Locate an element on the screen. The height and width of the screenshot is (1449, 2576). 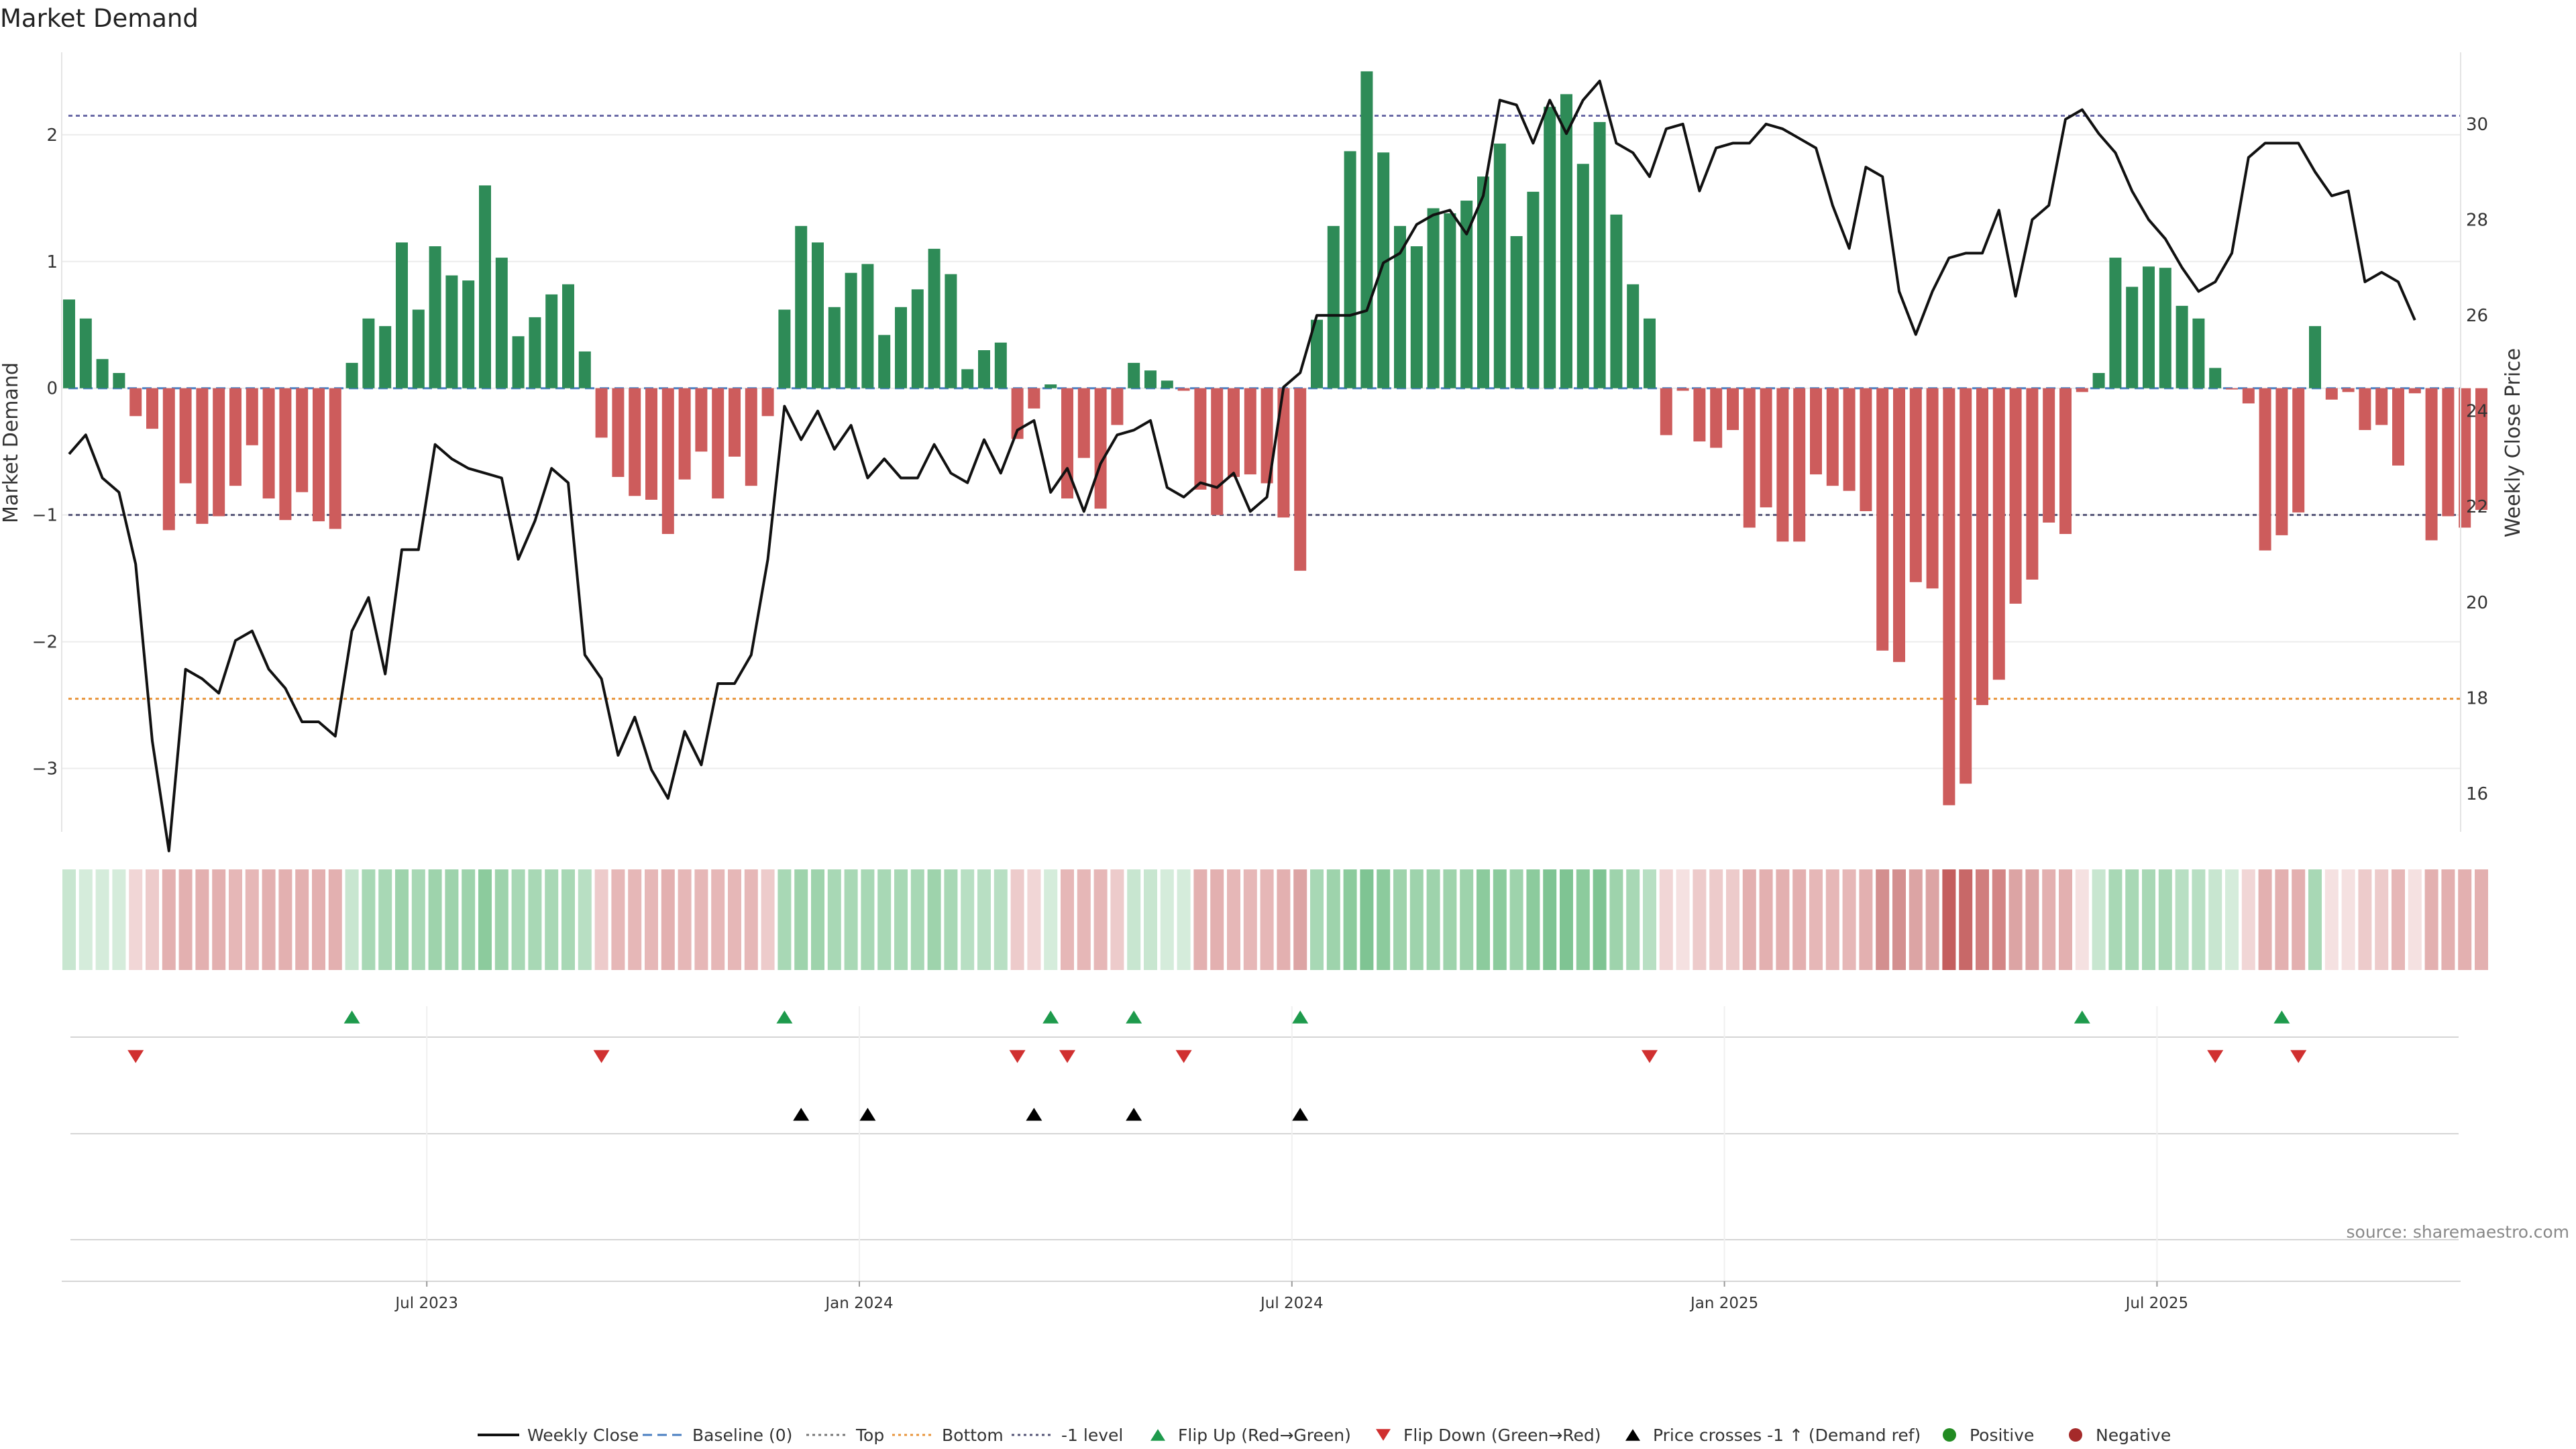
legend-label: Weekly Close is located at coordinates (583, 1435).